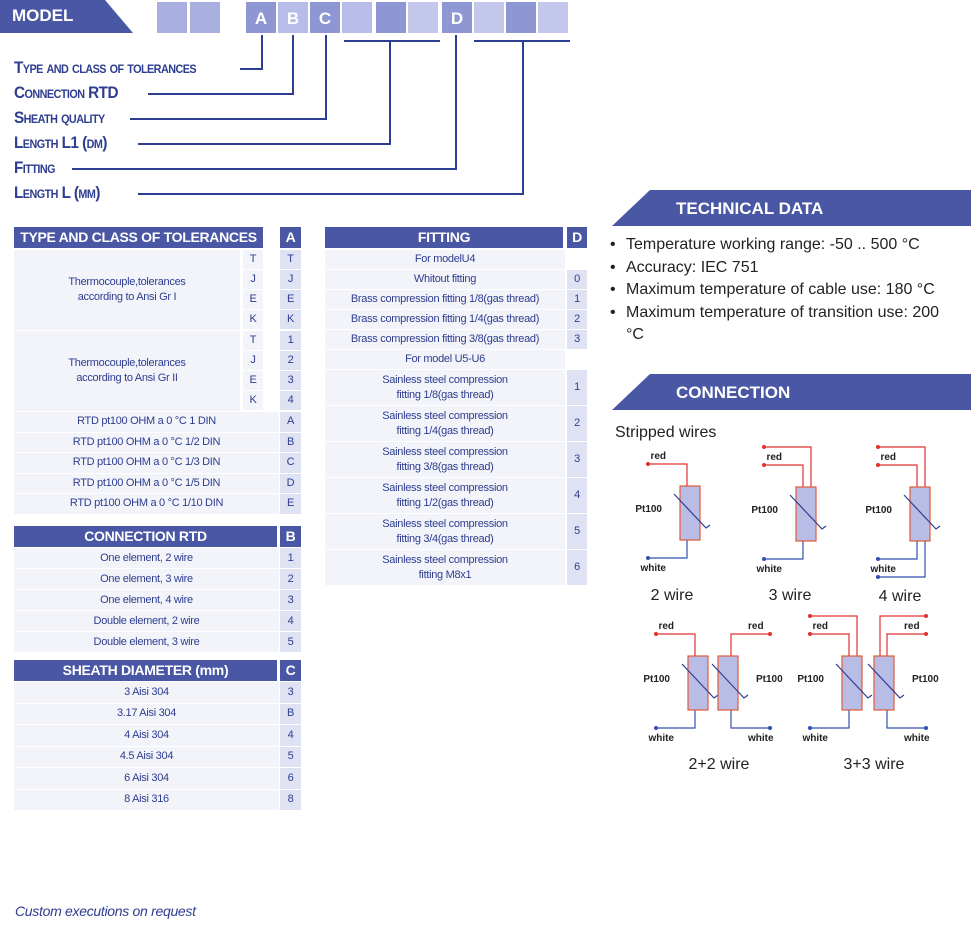 The width and height of the screenshot is (971, 927). What do you see at coordinates (445, 538) in the screenshot?
I see `text-line: fitting 3/4(gas thread)` at bounding box center [445, 538].